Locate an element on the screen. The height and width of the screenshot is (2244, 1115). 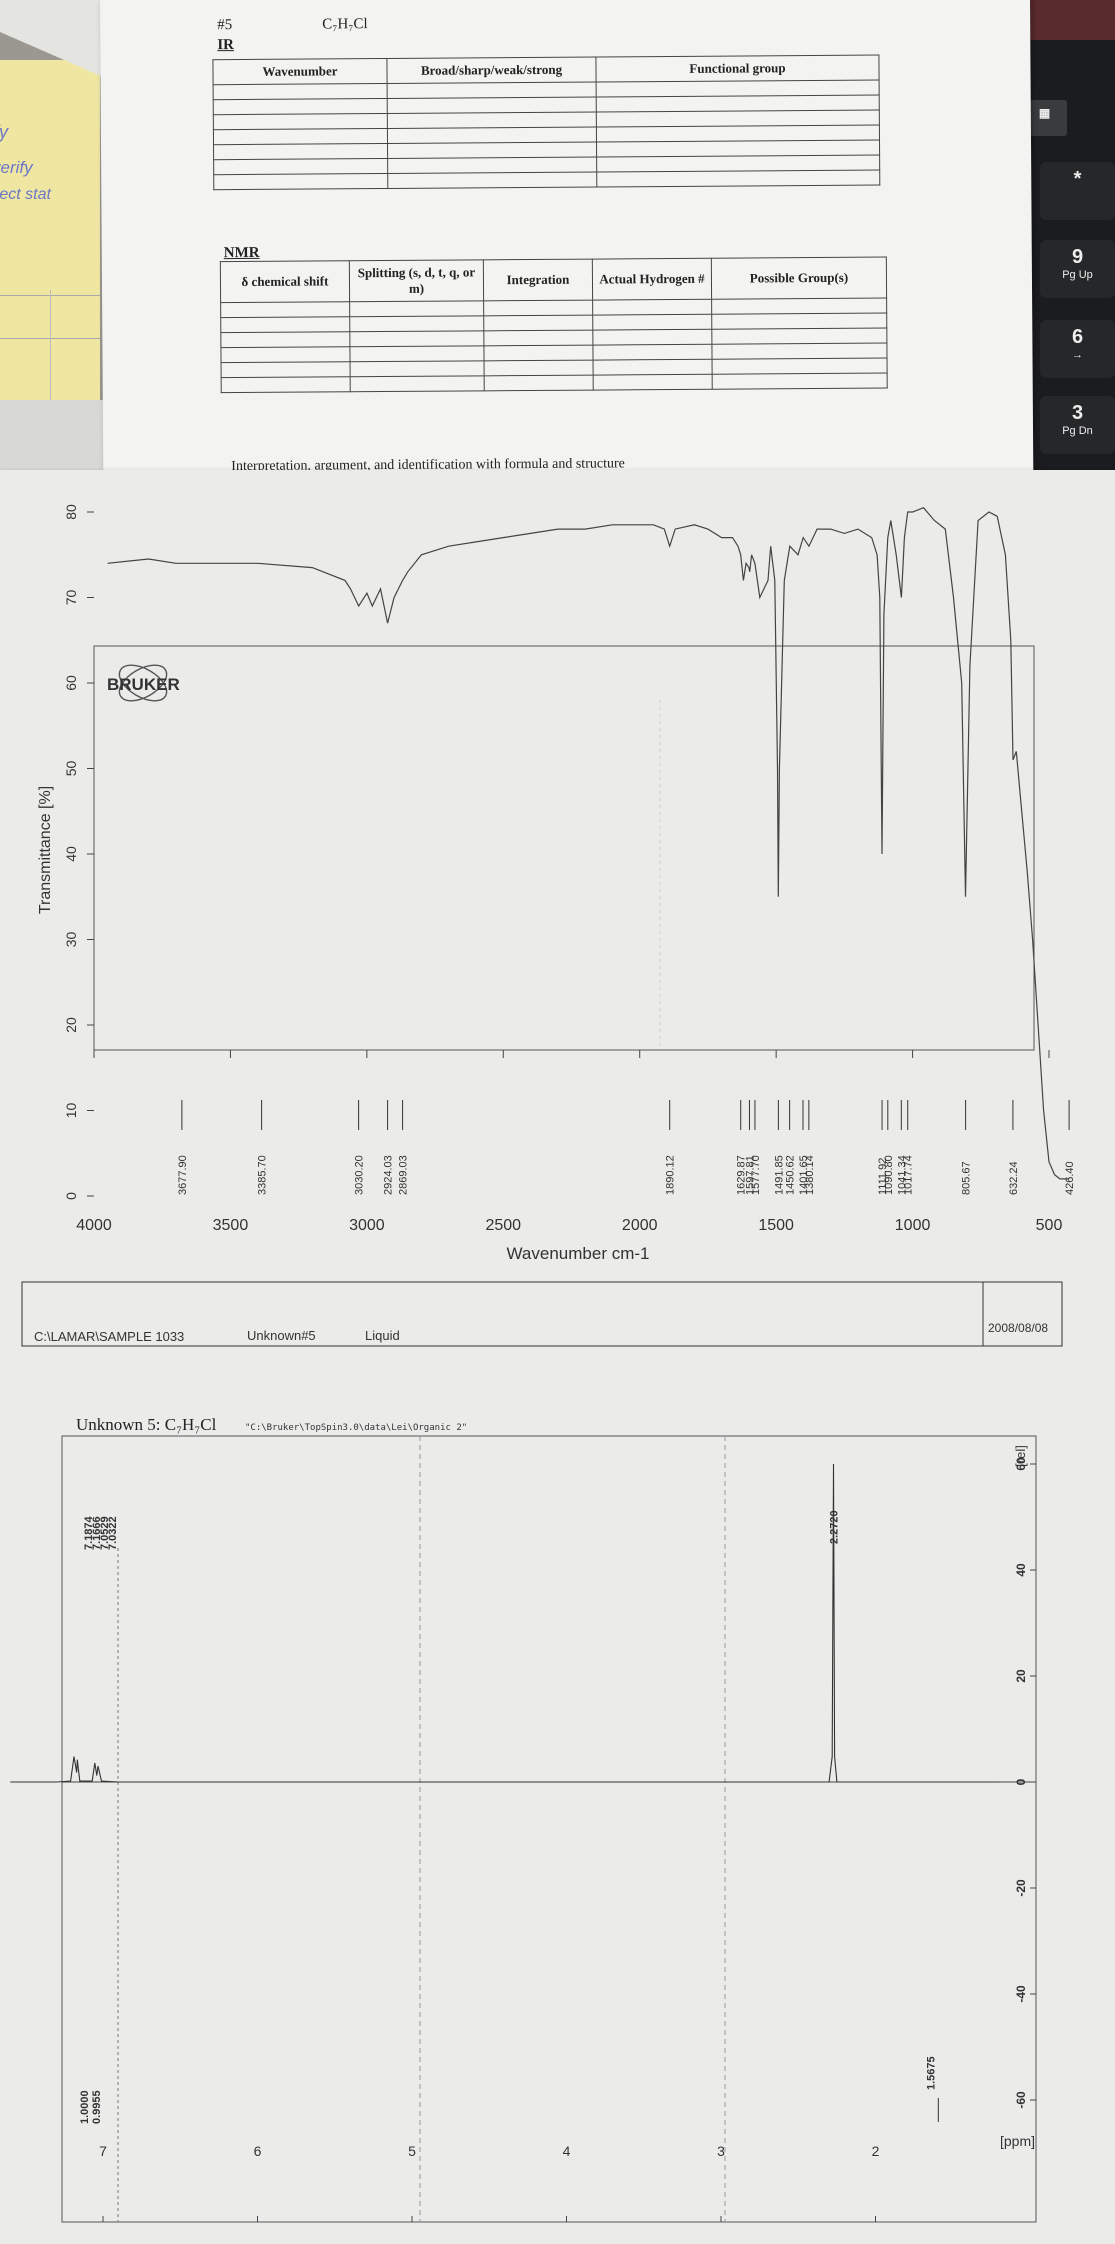
keypad-6-key: 6 → is located at coordinates (1077, 349).